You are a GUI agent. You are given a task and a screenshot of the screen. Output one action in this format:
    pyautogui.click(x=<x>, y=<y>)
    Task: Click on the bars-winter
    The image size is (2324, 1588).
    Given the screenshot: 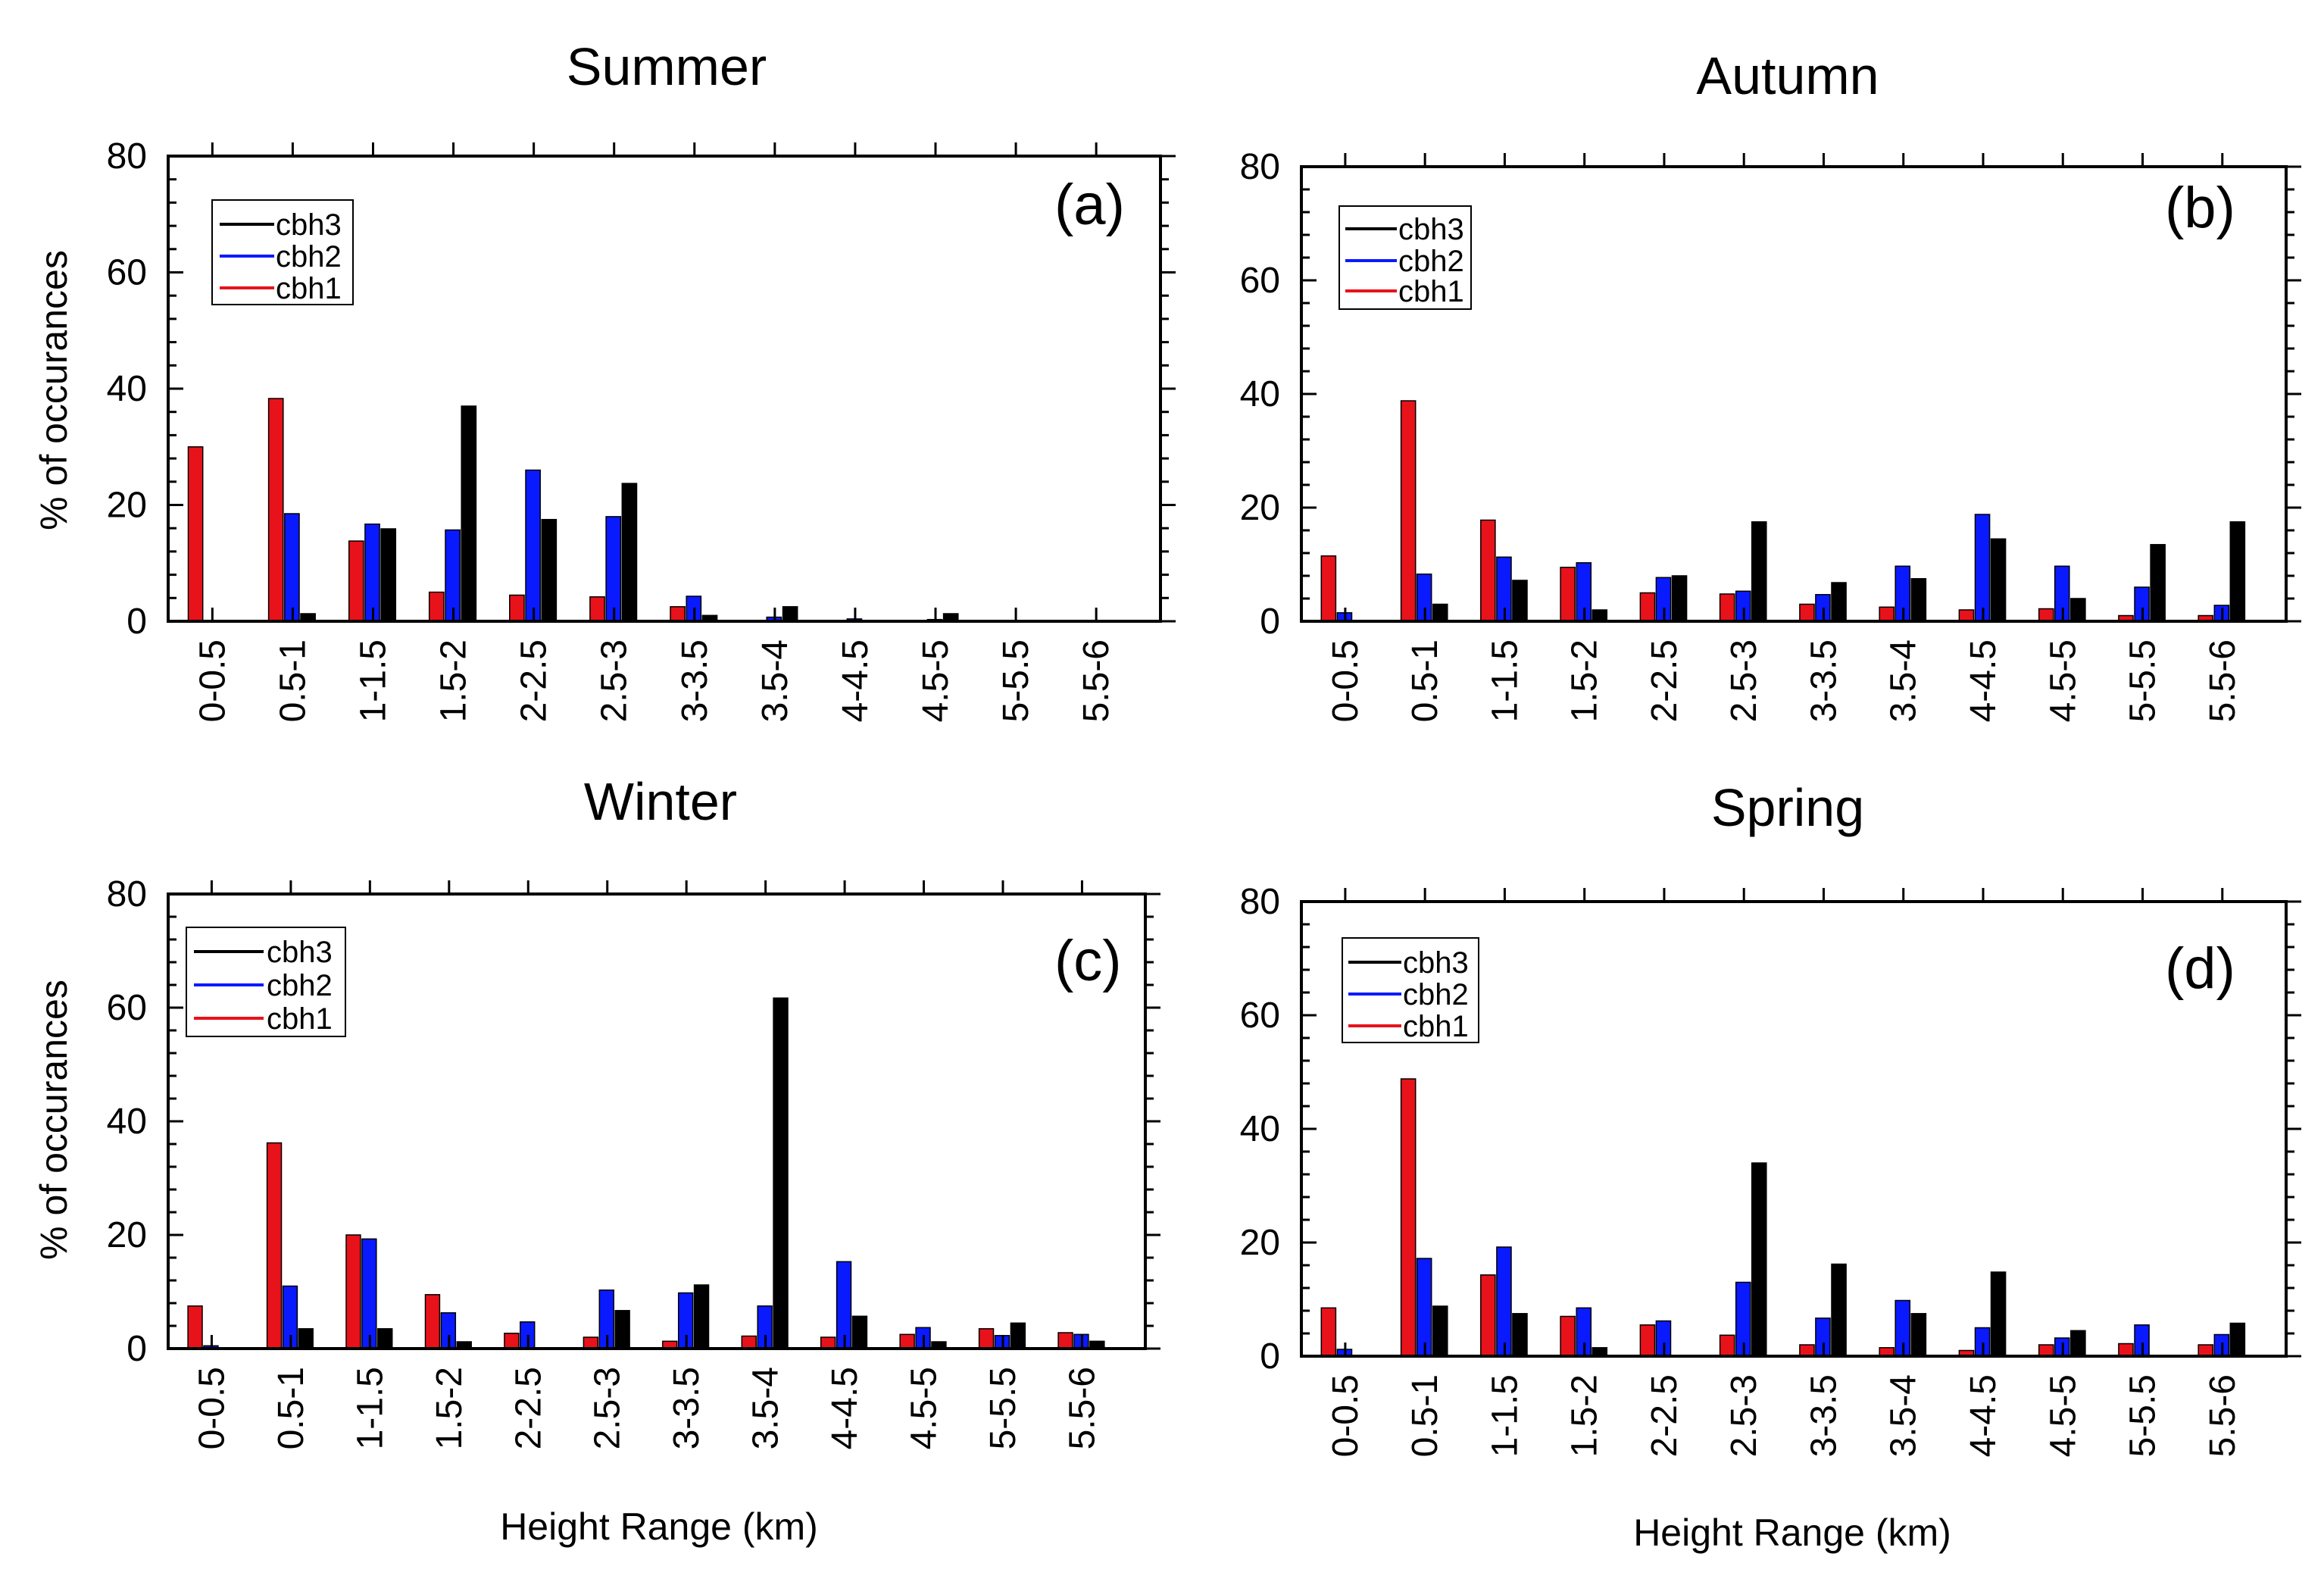 What is the action you would take?
    pyautogui.click(x=646, y=1173)
    